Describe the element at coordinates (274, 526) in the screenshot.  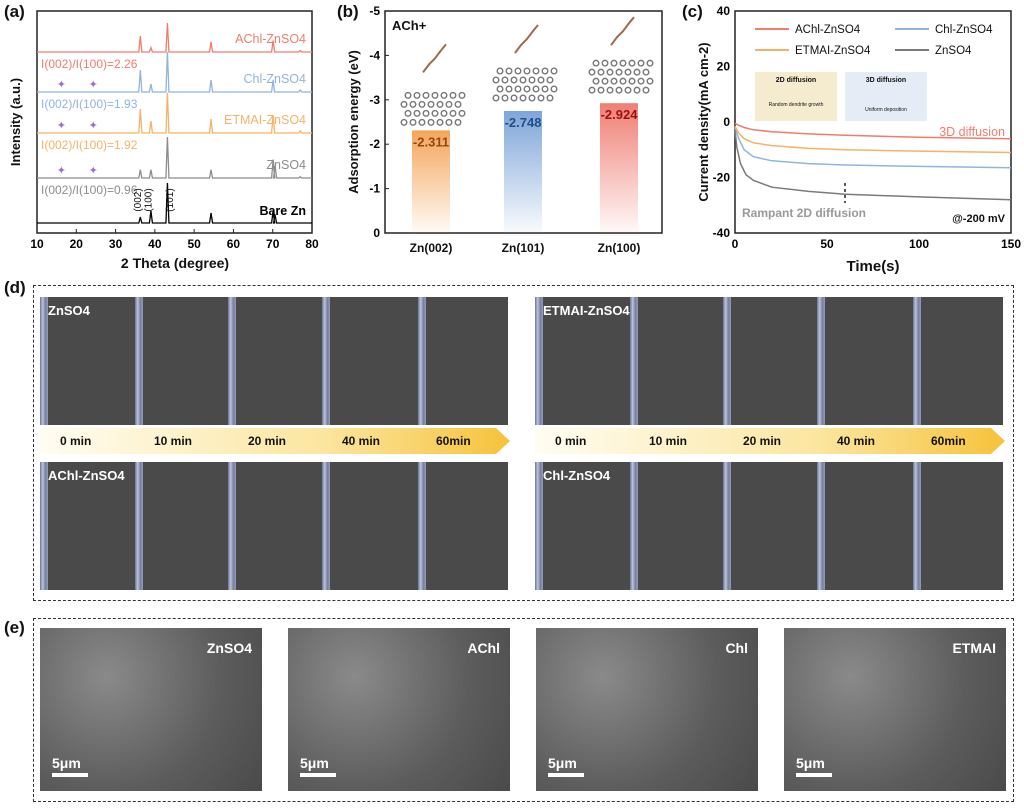
I see `in-situ-micrograph: AChl-ZnSO4` at that location.